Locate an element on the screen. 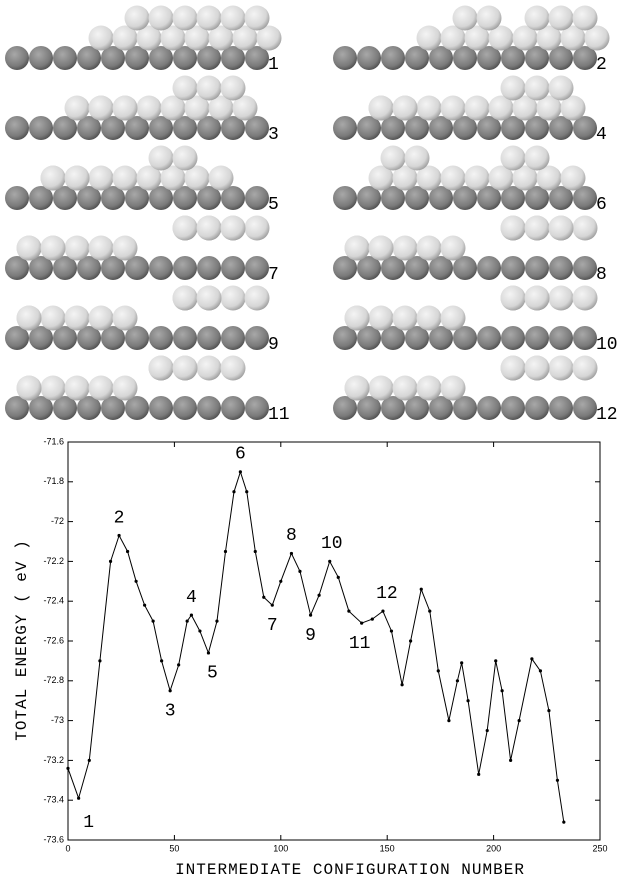 The height and width of the screenshot is (884, 618). point-annotation: 3 is located at coordinates (170, 712).